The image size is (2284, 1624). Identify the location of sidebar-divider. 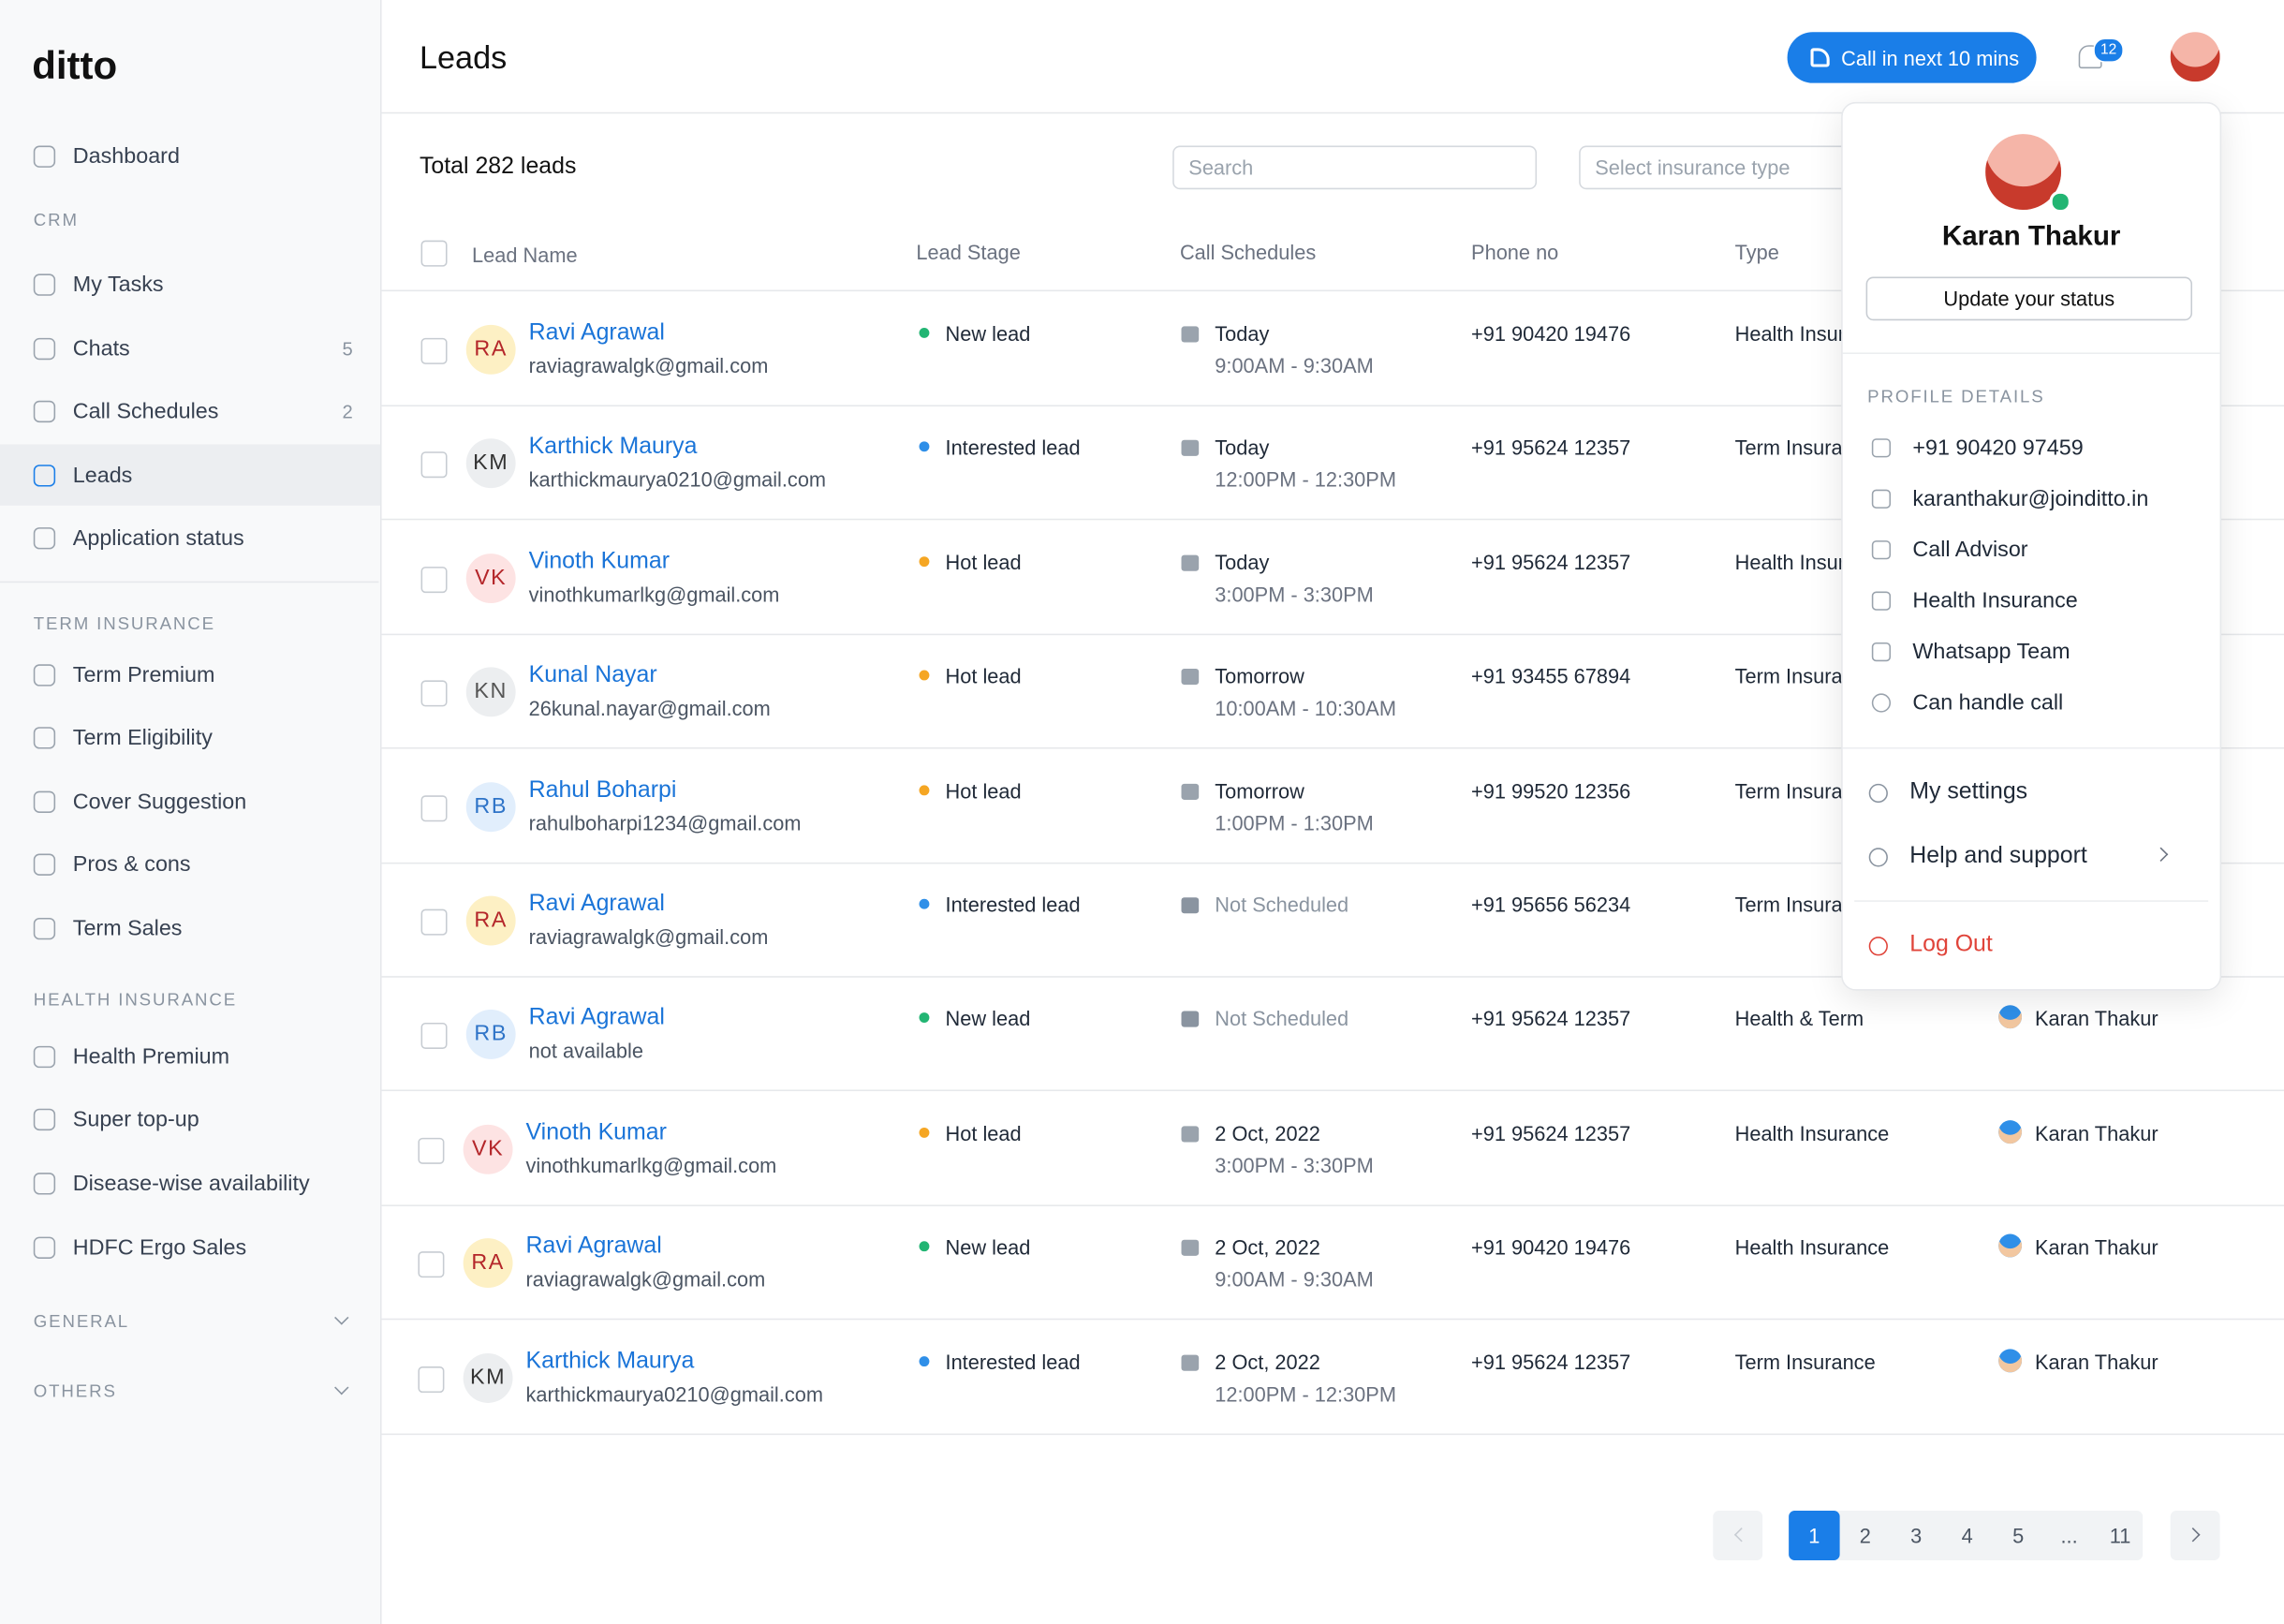
(189, 582).